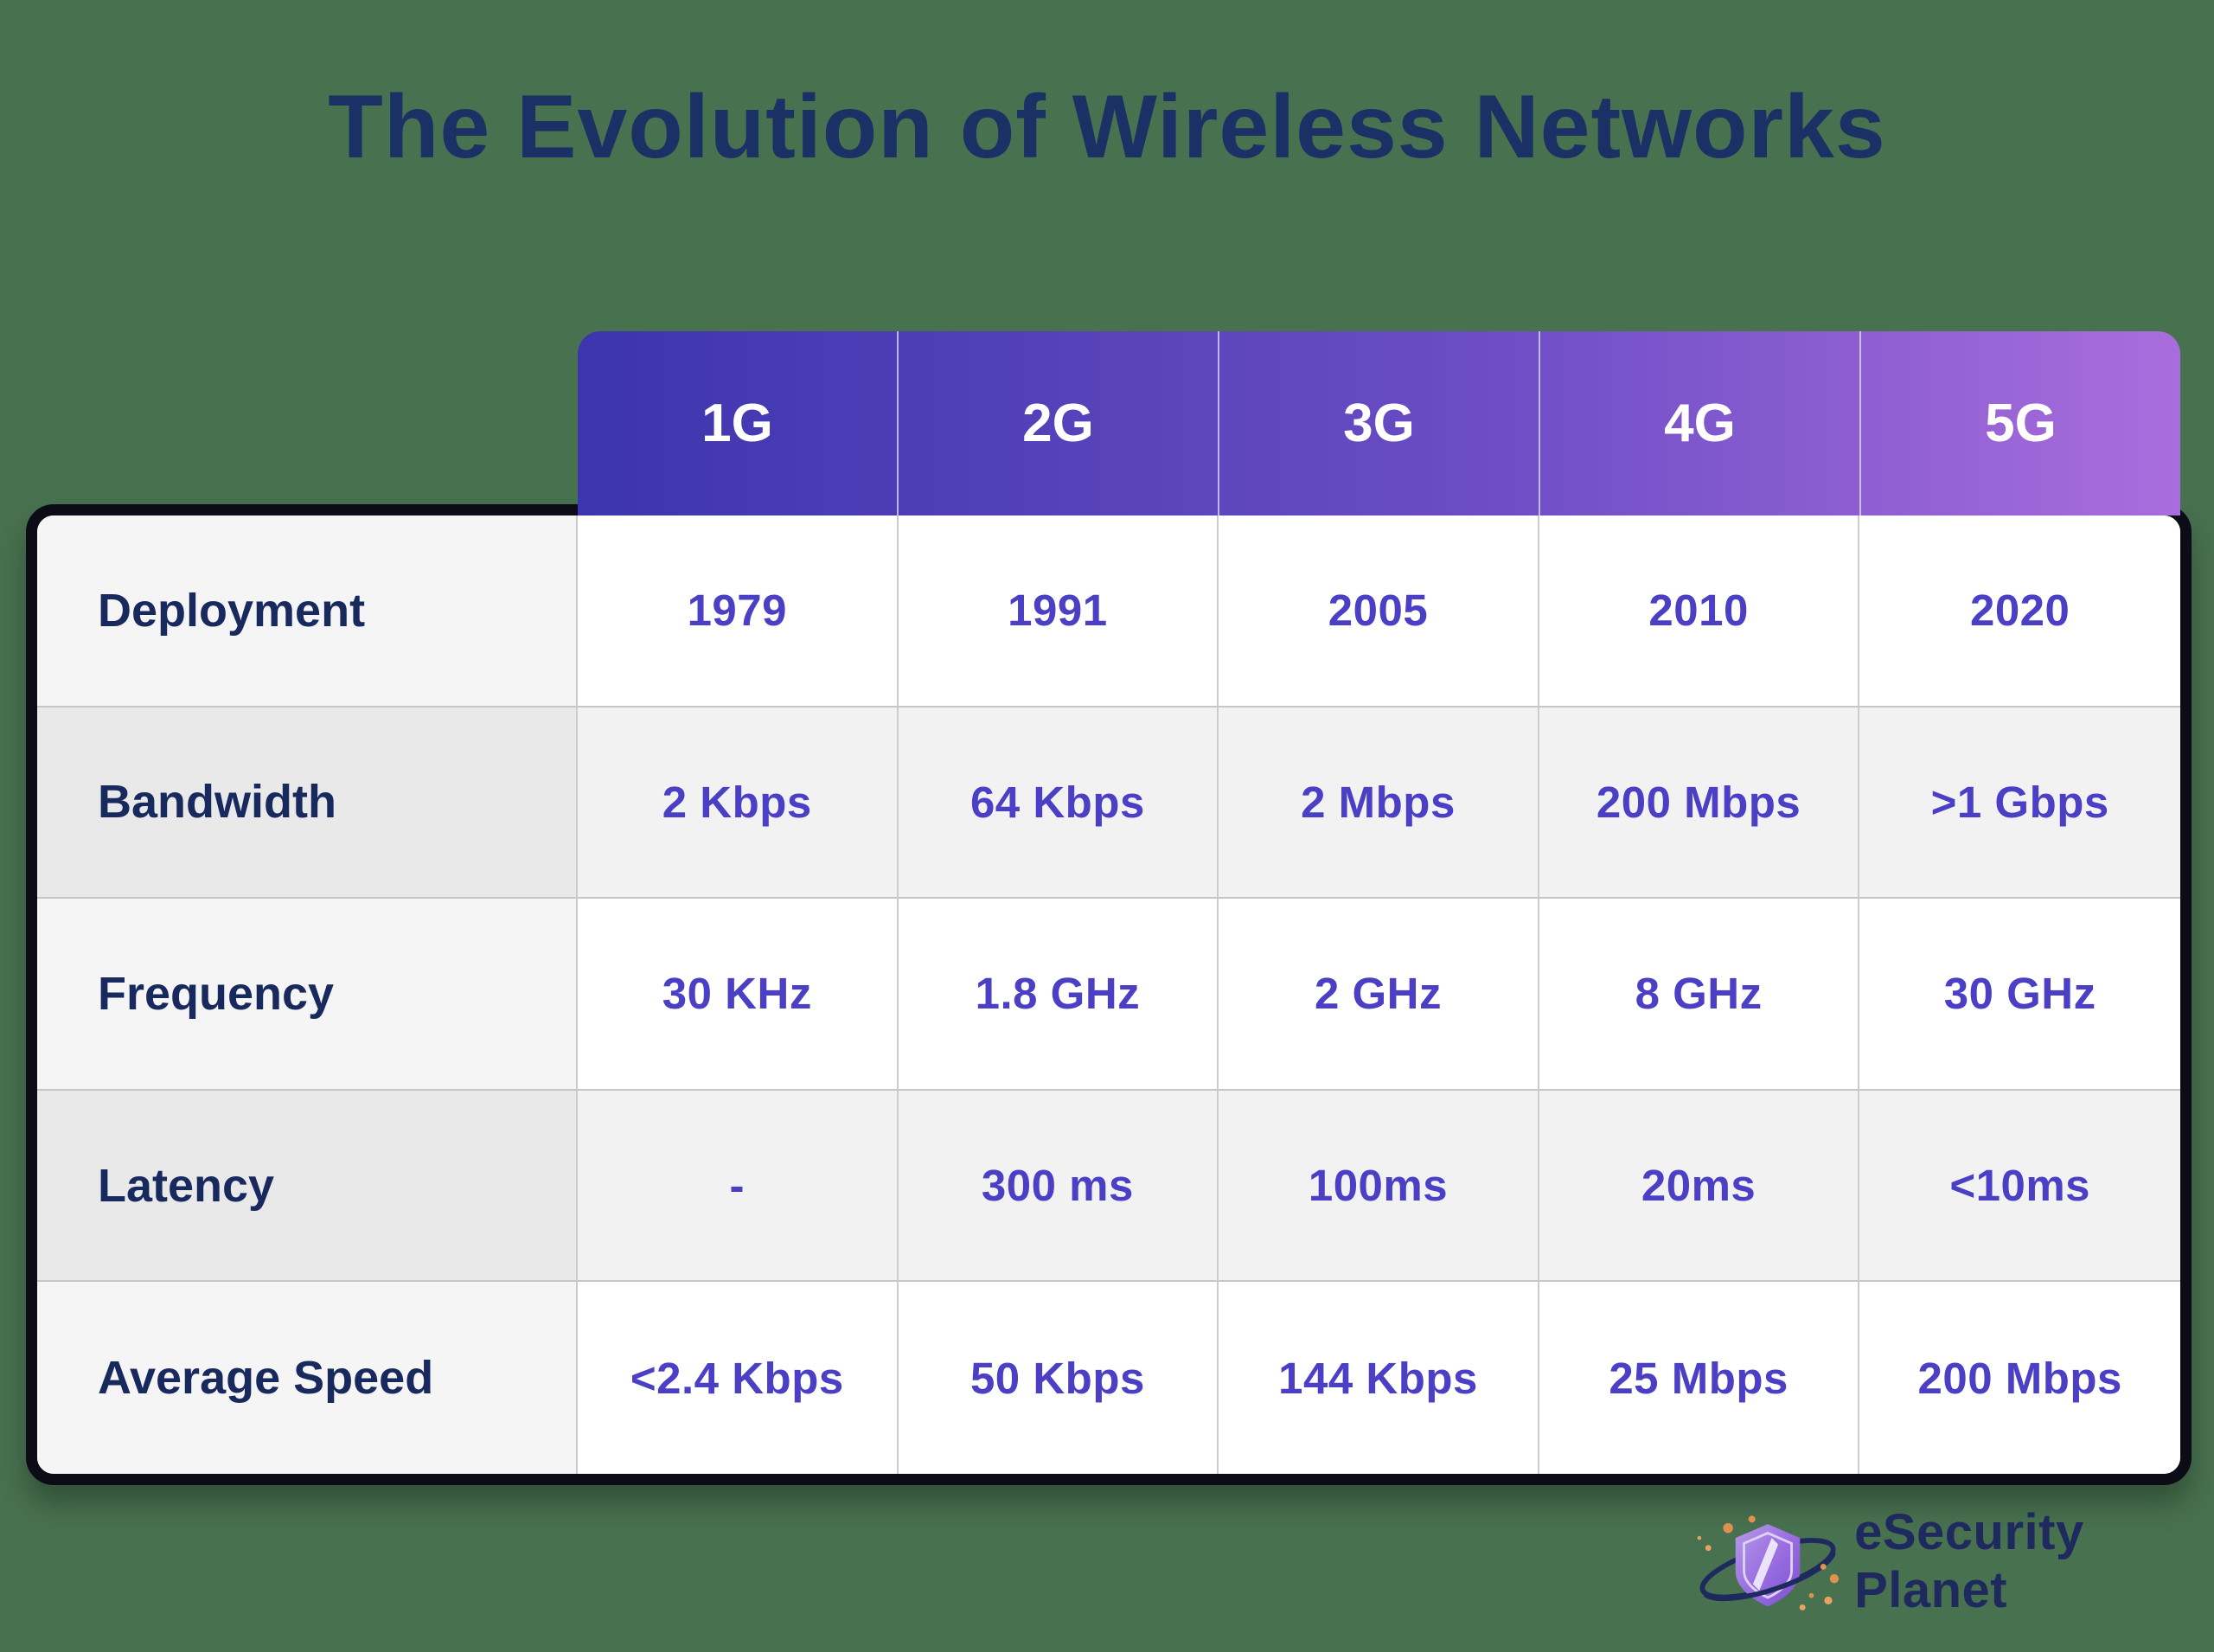 Image resolution: width=2214 pixels, height=1652 pixels. Describe the element at coordinates (1768, 1562) in the screenshot. I see `shield-orbit-icon` at that location.